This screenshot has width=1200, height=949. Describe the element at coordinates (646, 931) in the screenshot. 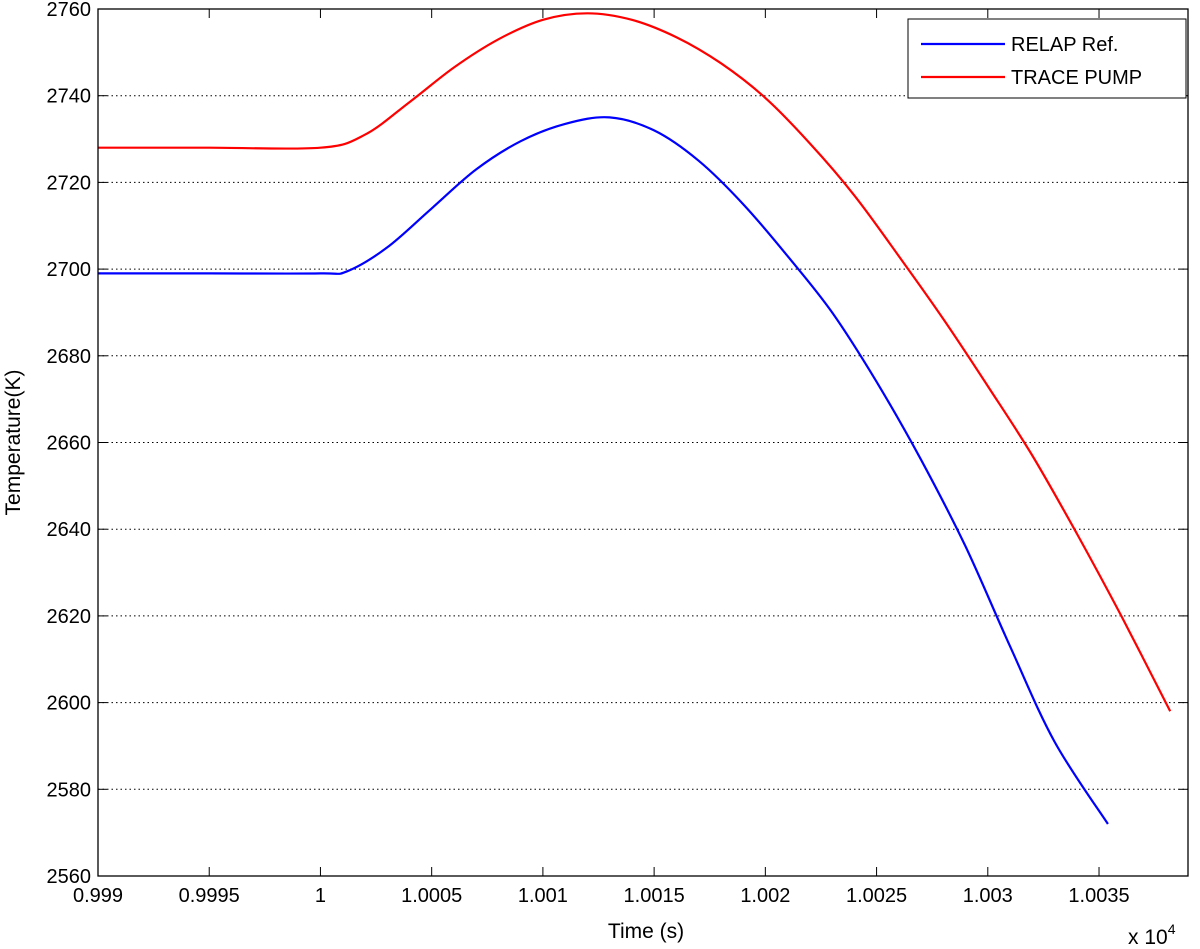

I see `x-axis-label: Time (s)` at that location.